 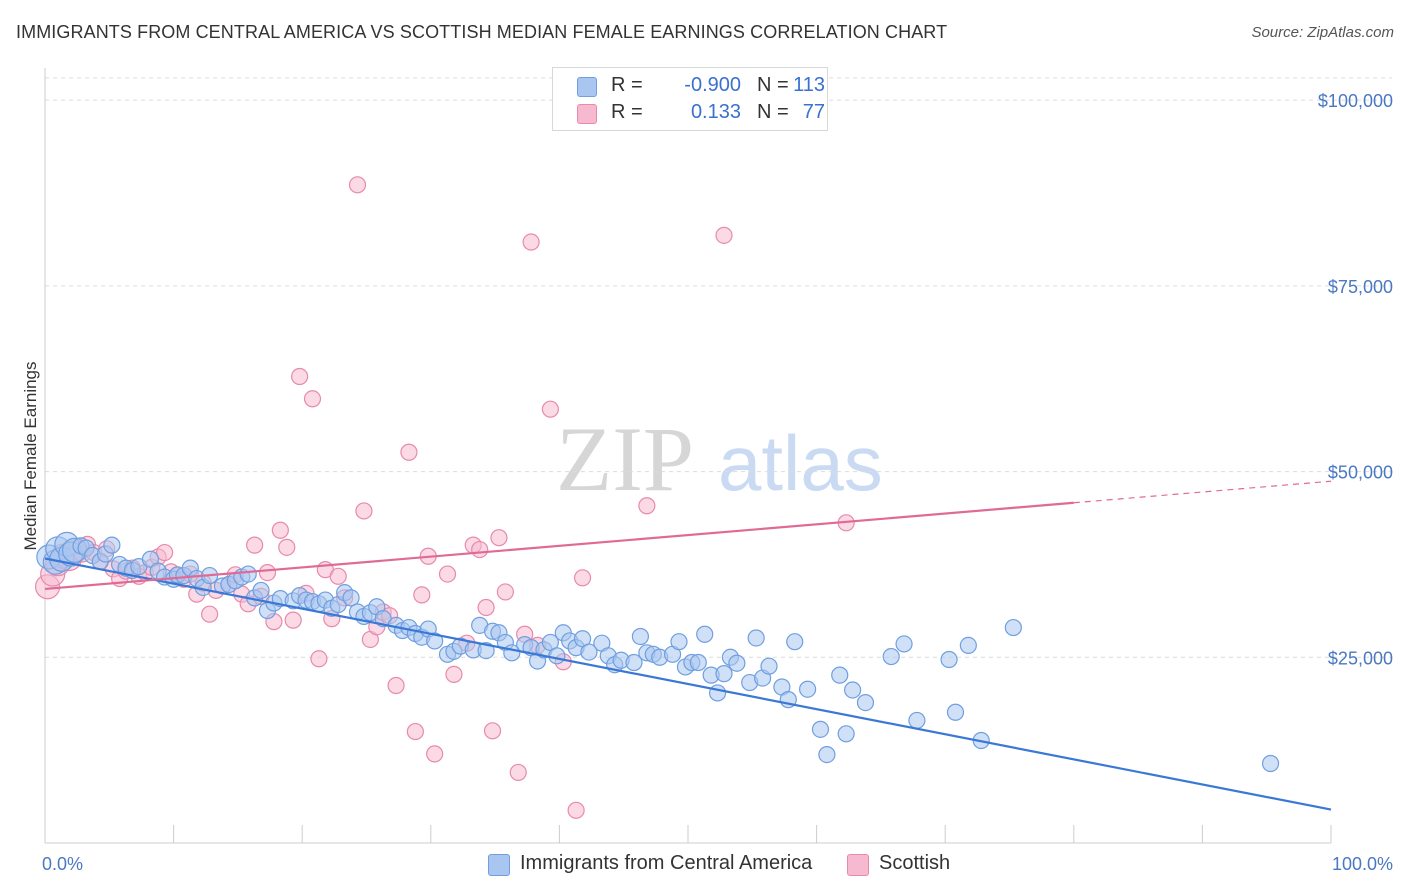 What do you see at coordinates (1202, 492) in the screenshot?
I see `trend-line-scottish-extension` at bounding box center [1202, 492].